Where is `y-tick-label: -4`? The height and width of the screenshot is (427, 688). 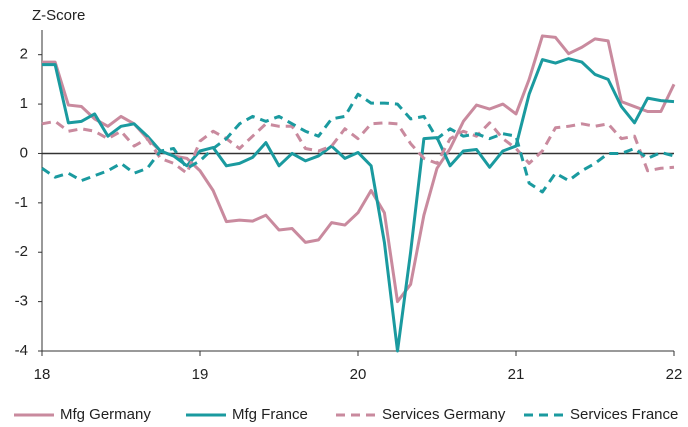 y-tick-label: -4 is located at coordinates (21, 350).